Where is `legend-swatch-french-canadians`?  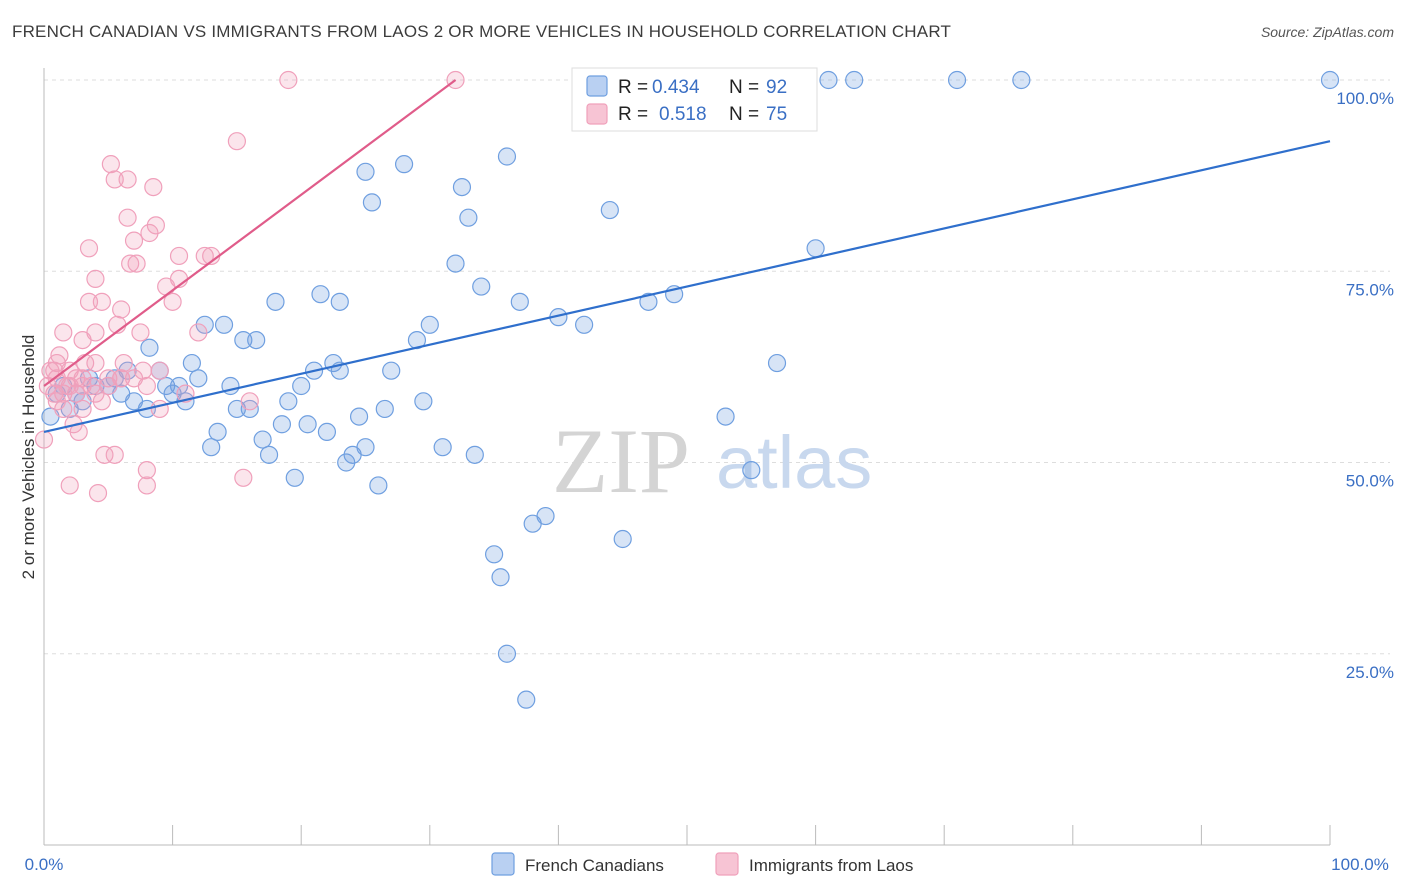
legend-swatch-french-canadians is located at coordinates (597, 86).